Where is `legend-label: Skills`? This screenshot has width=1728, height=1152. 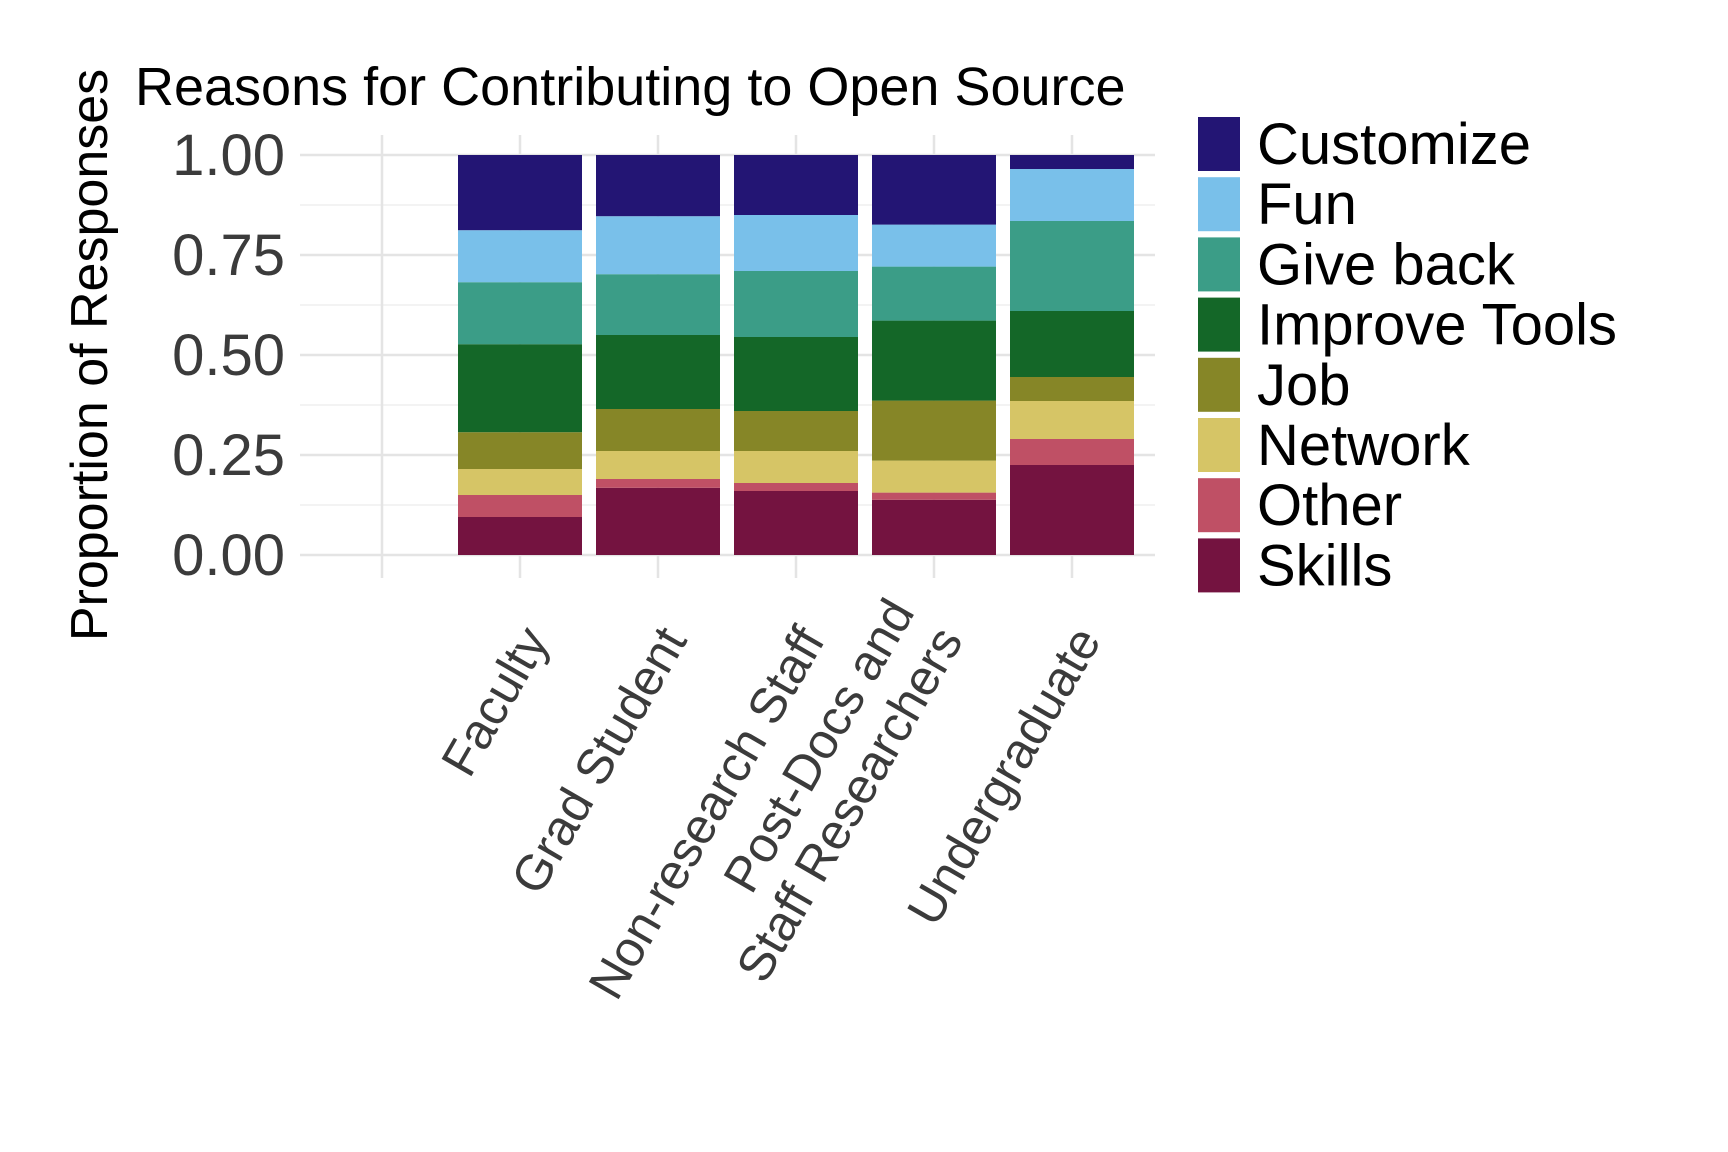 legend-label: Skills is located at coordinates (1324, 565).